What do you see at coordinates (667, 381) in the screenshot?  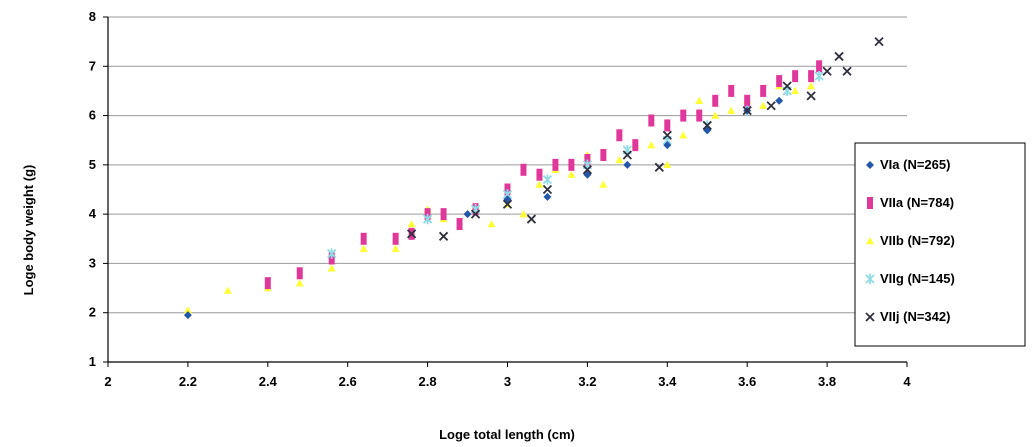 I see `x-tick-label: 3.4` at bounding box center [667, 381].